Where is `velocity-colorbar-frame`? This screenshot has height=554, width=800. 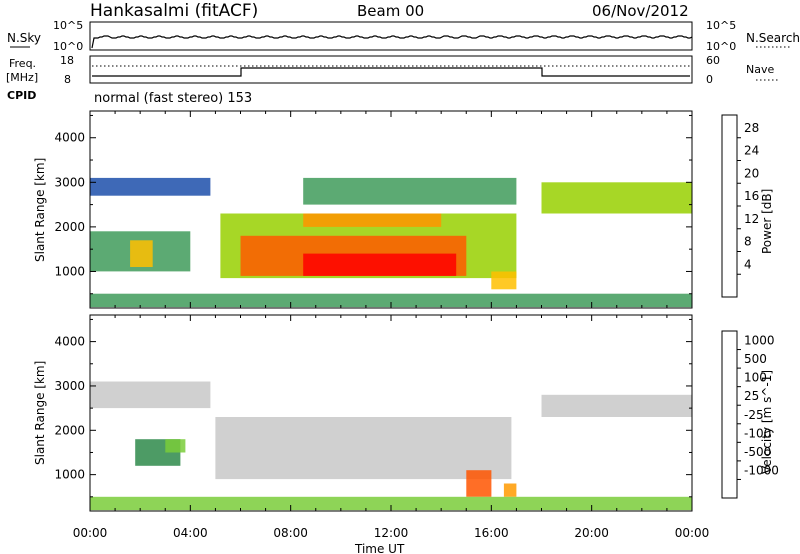 velocity-colorbar-frame is located at coordinates (729, 414).